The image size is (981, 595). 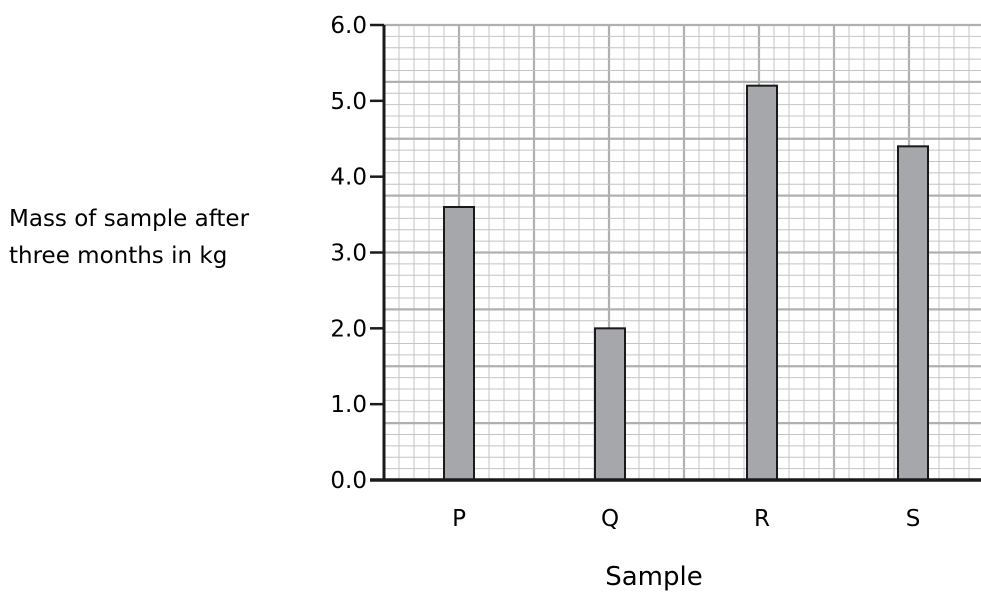 I want to click on y-tick-label: 3.0, so click(x=348, y=254).